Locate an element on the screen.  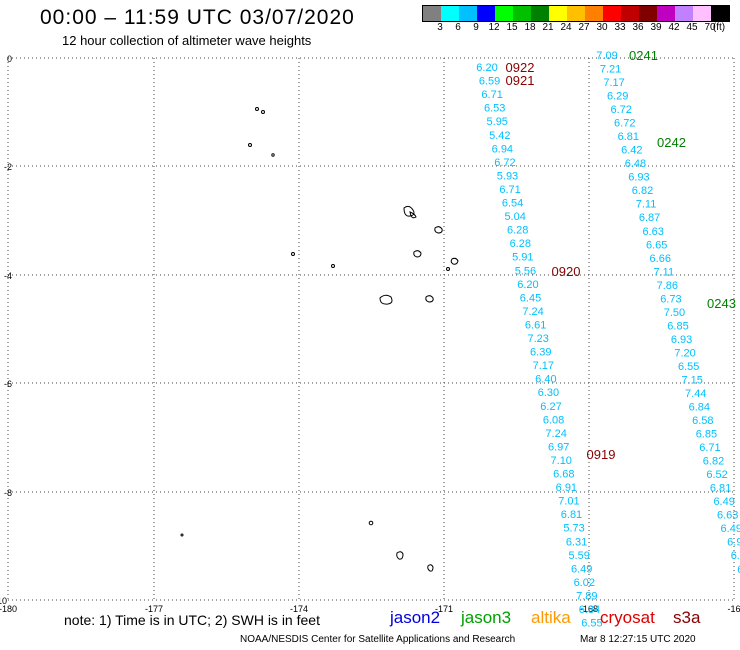
pass-time-label: 0921 is located at coordinates (520, 80).